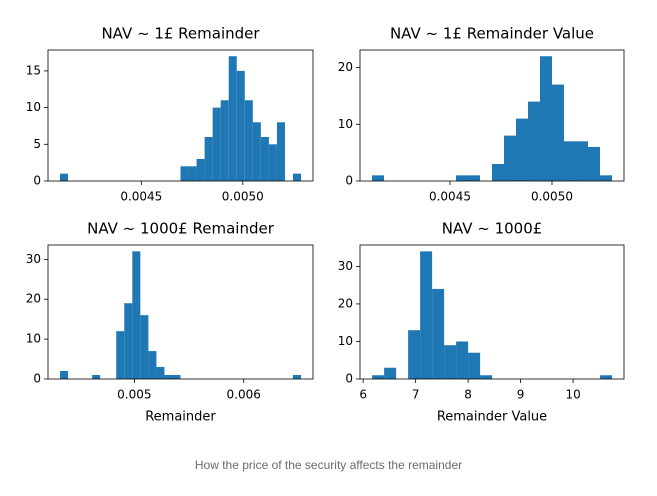  I want to click on chart-title: NAV ~ 1£ Remainder, so click(180, 34).